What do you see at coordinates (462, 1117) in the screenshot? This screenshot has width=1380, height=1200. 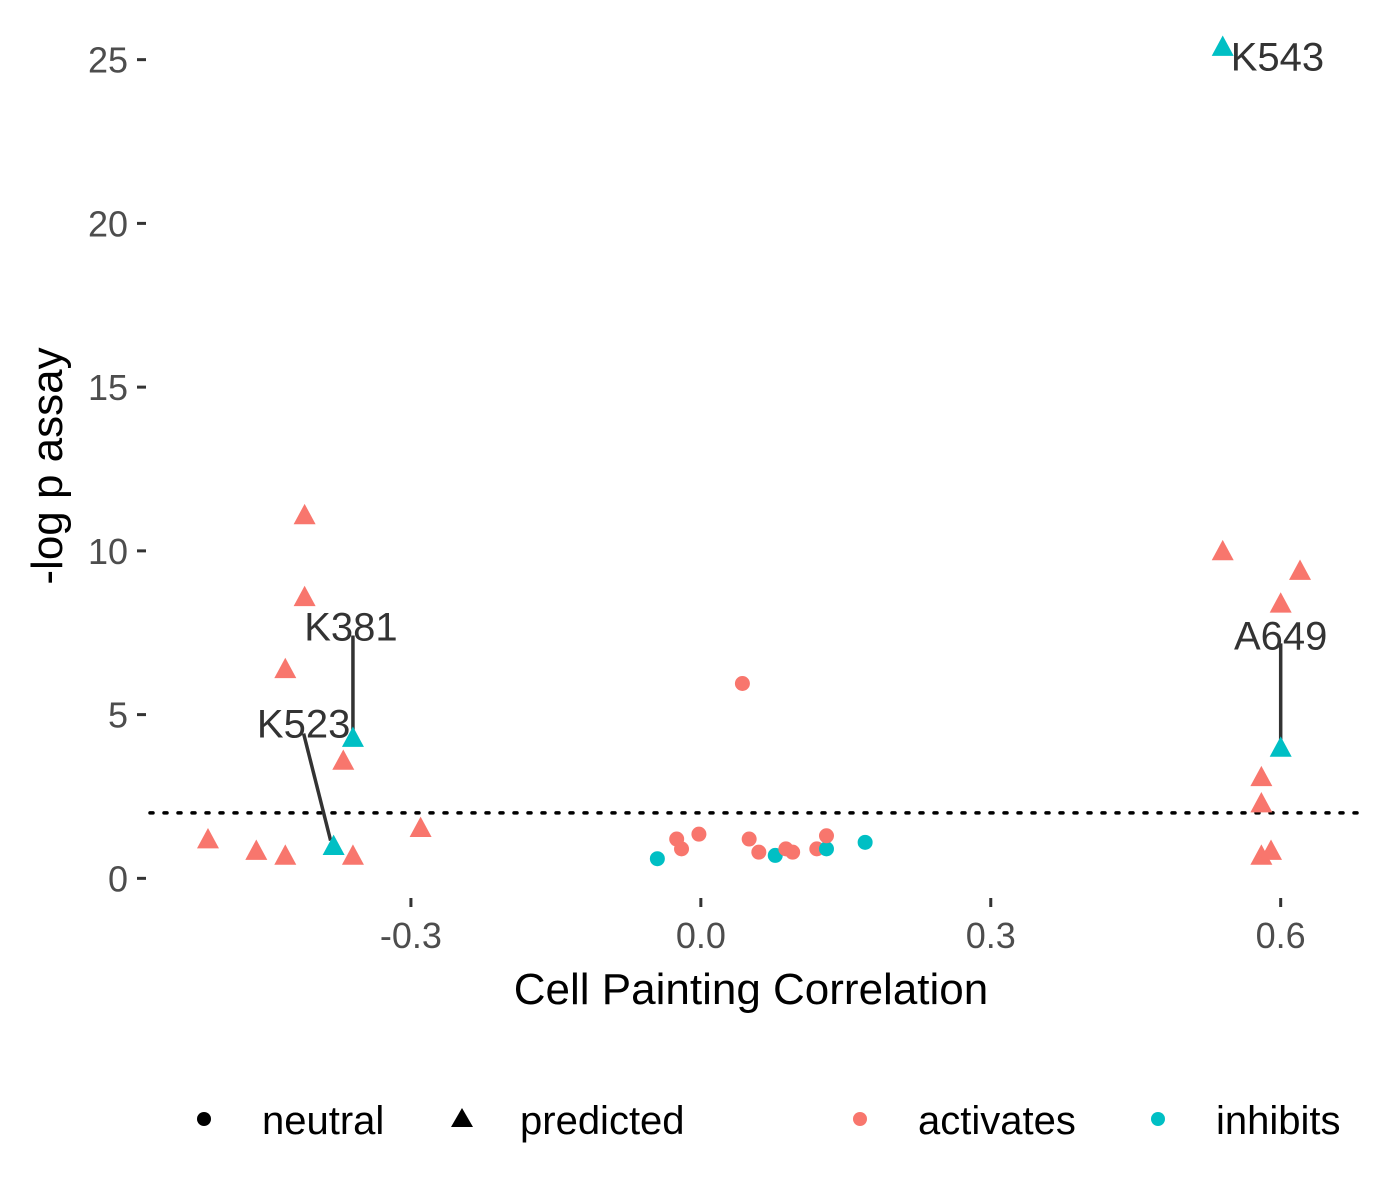 I see `legend-key-predicted` at bounding box center [462, 1117].